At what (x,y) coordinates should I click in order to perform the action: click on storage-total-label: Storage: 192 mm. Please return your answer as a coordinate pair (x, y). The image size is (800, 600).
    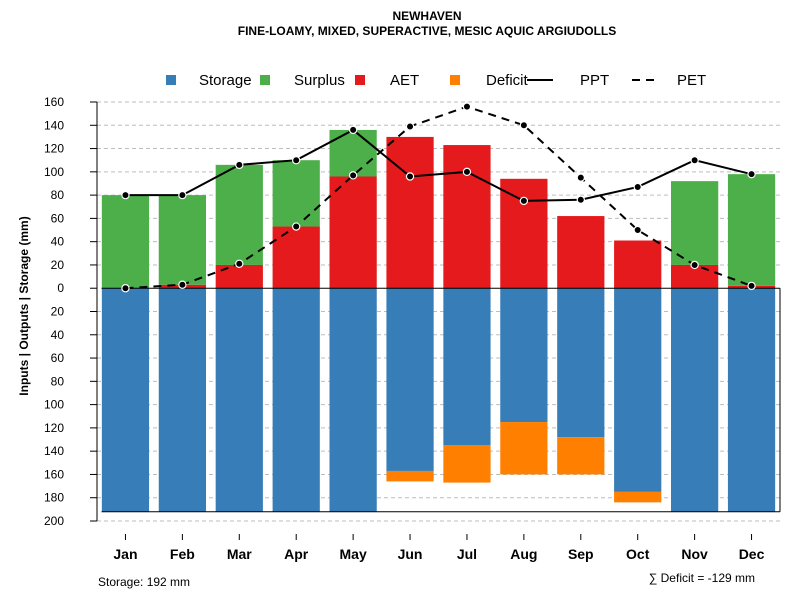
    Looking at the image, I should click on (144, 582).